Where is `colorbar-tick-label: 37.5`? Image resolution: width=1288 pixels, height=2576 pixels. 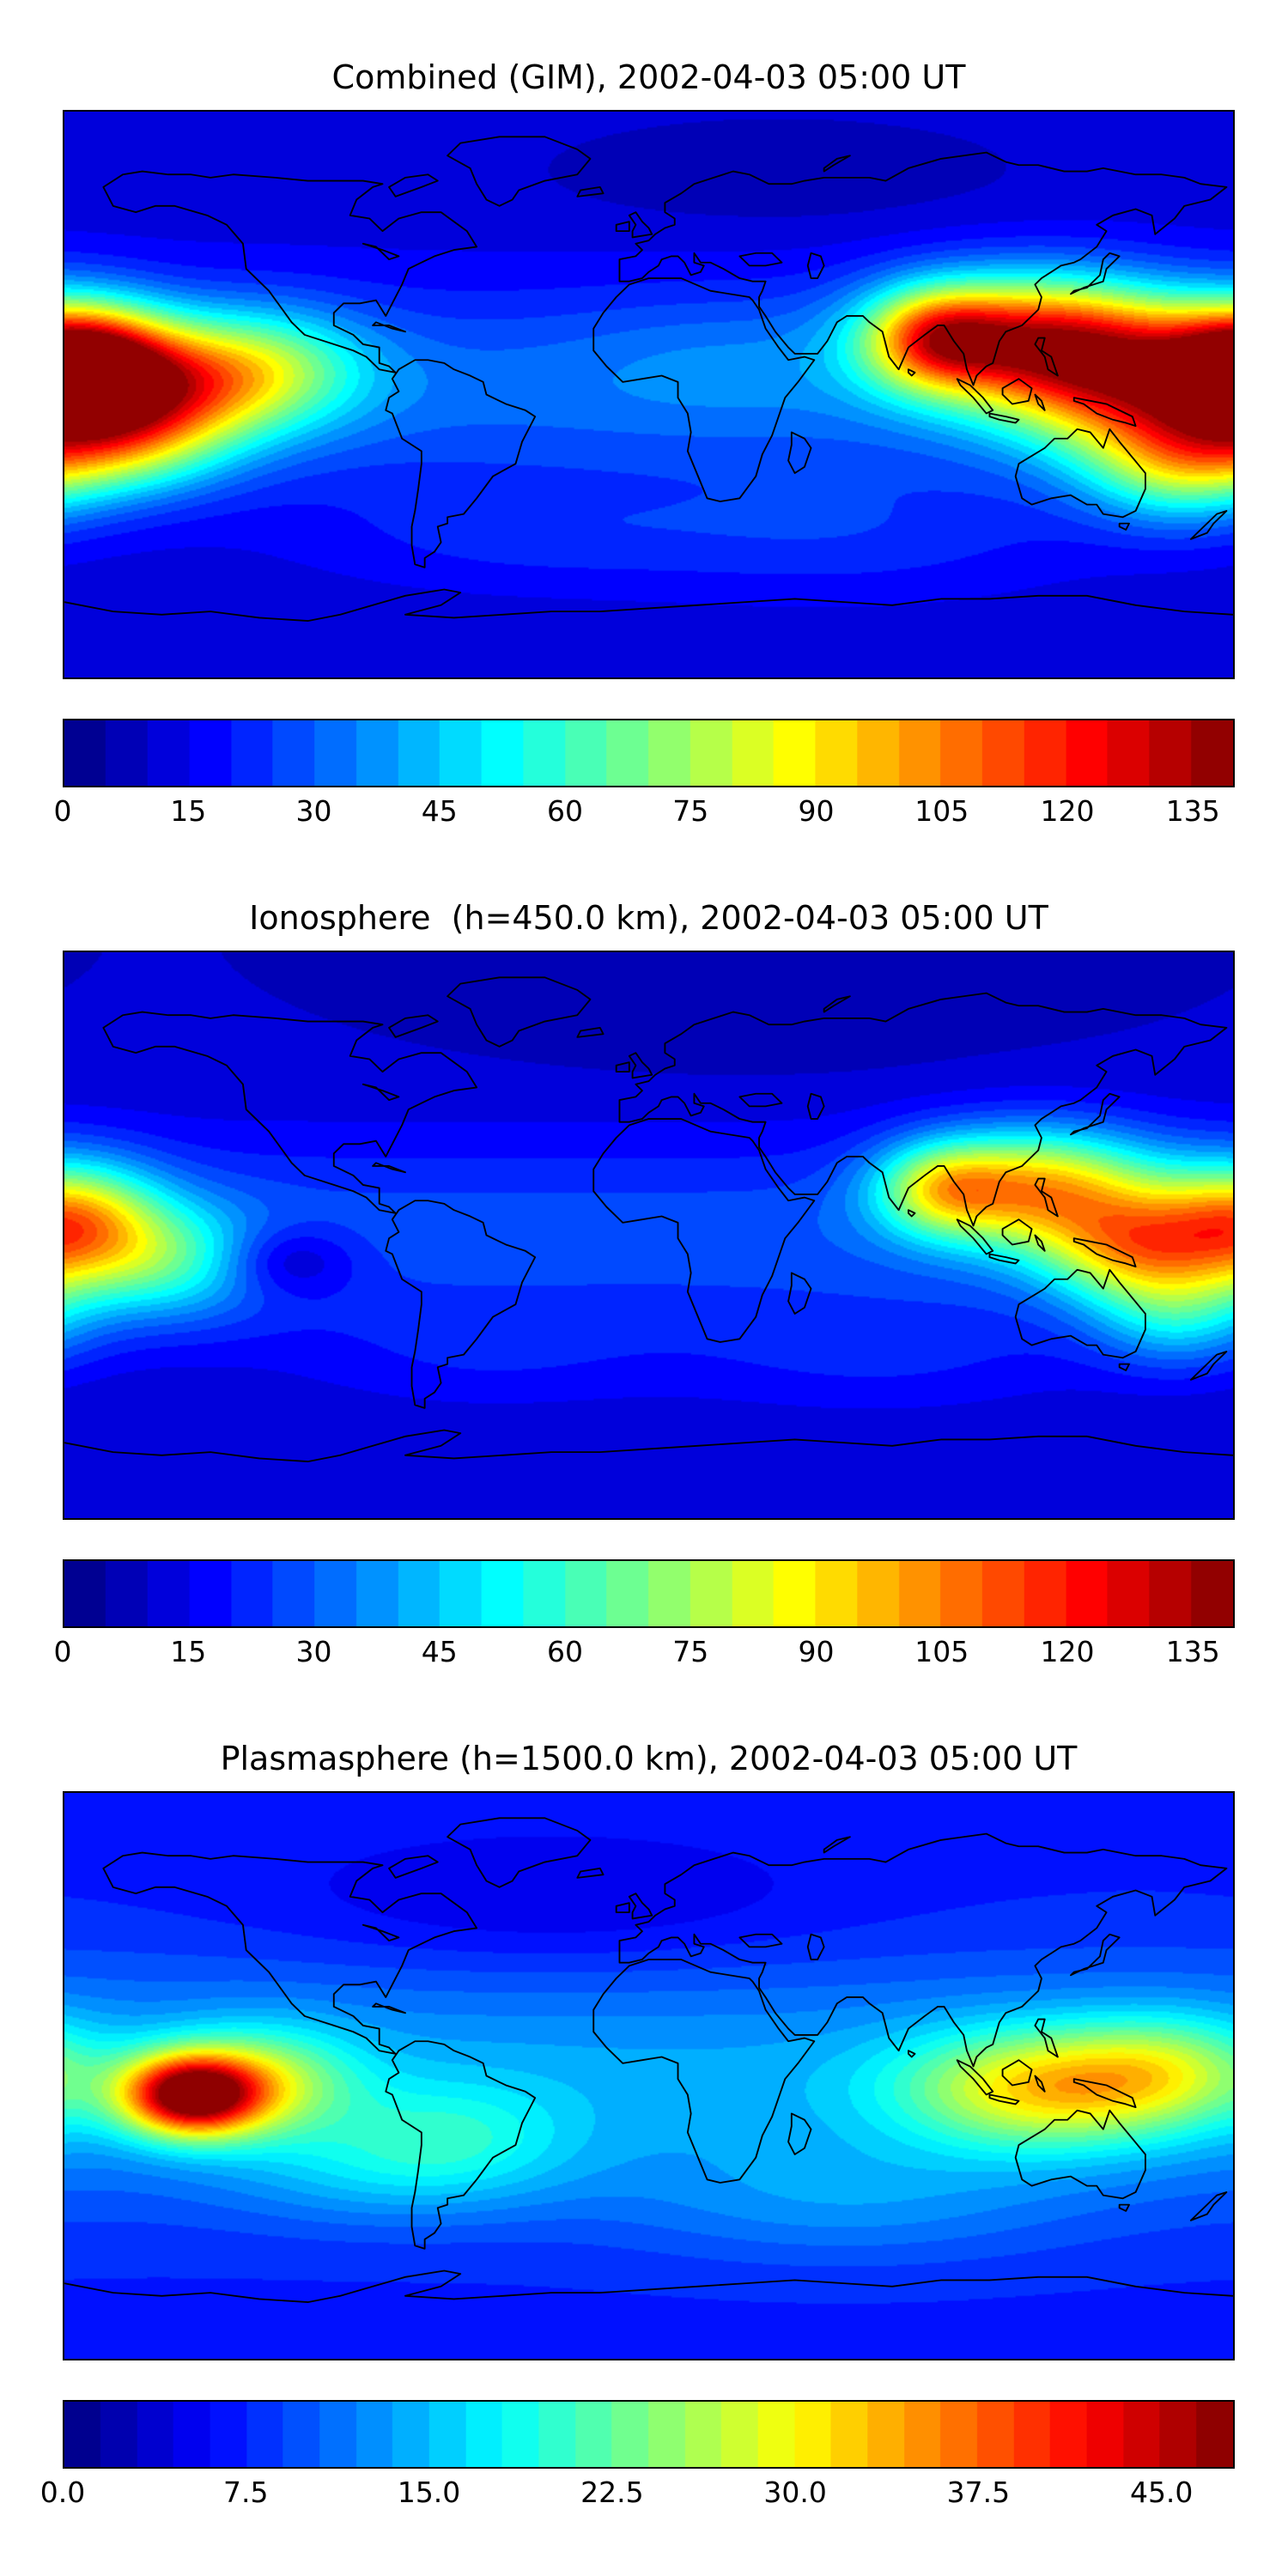
colorbar-tick-label: 37.5 is located at coordinates (979, 2492).